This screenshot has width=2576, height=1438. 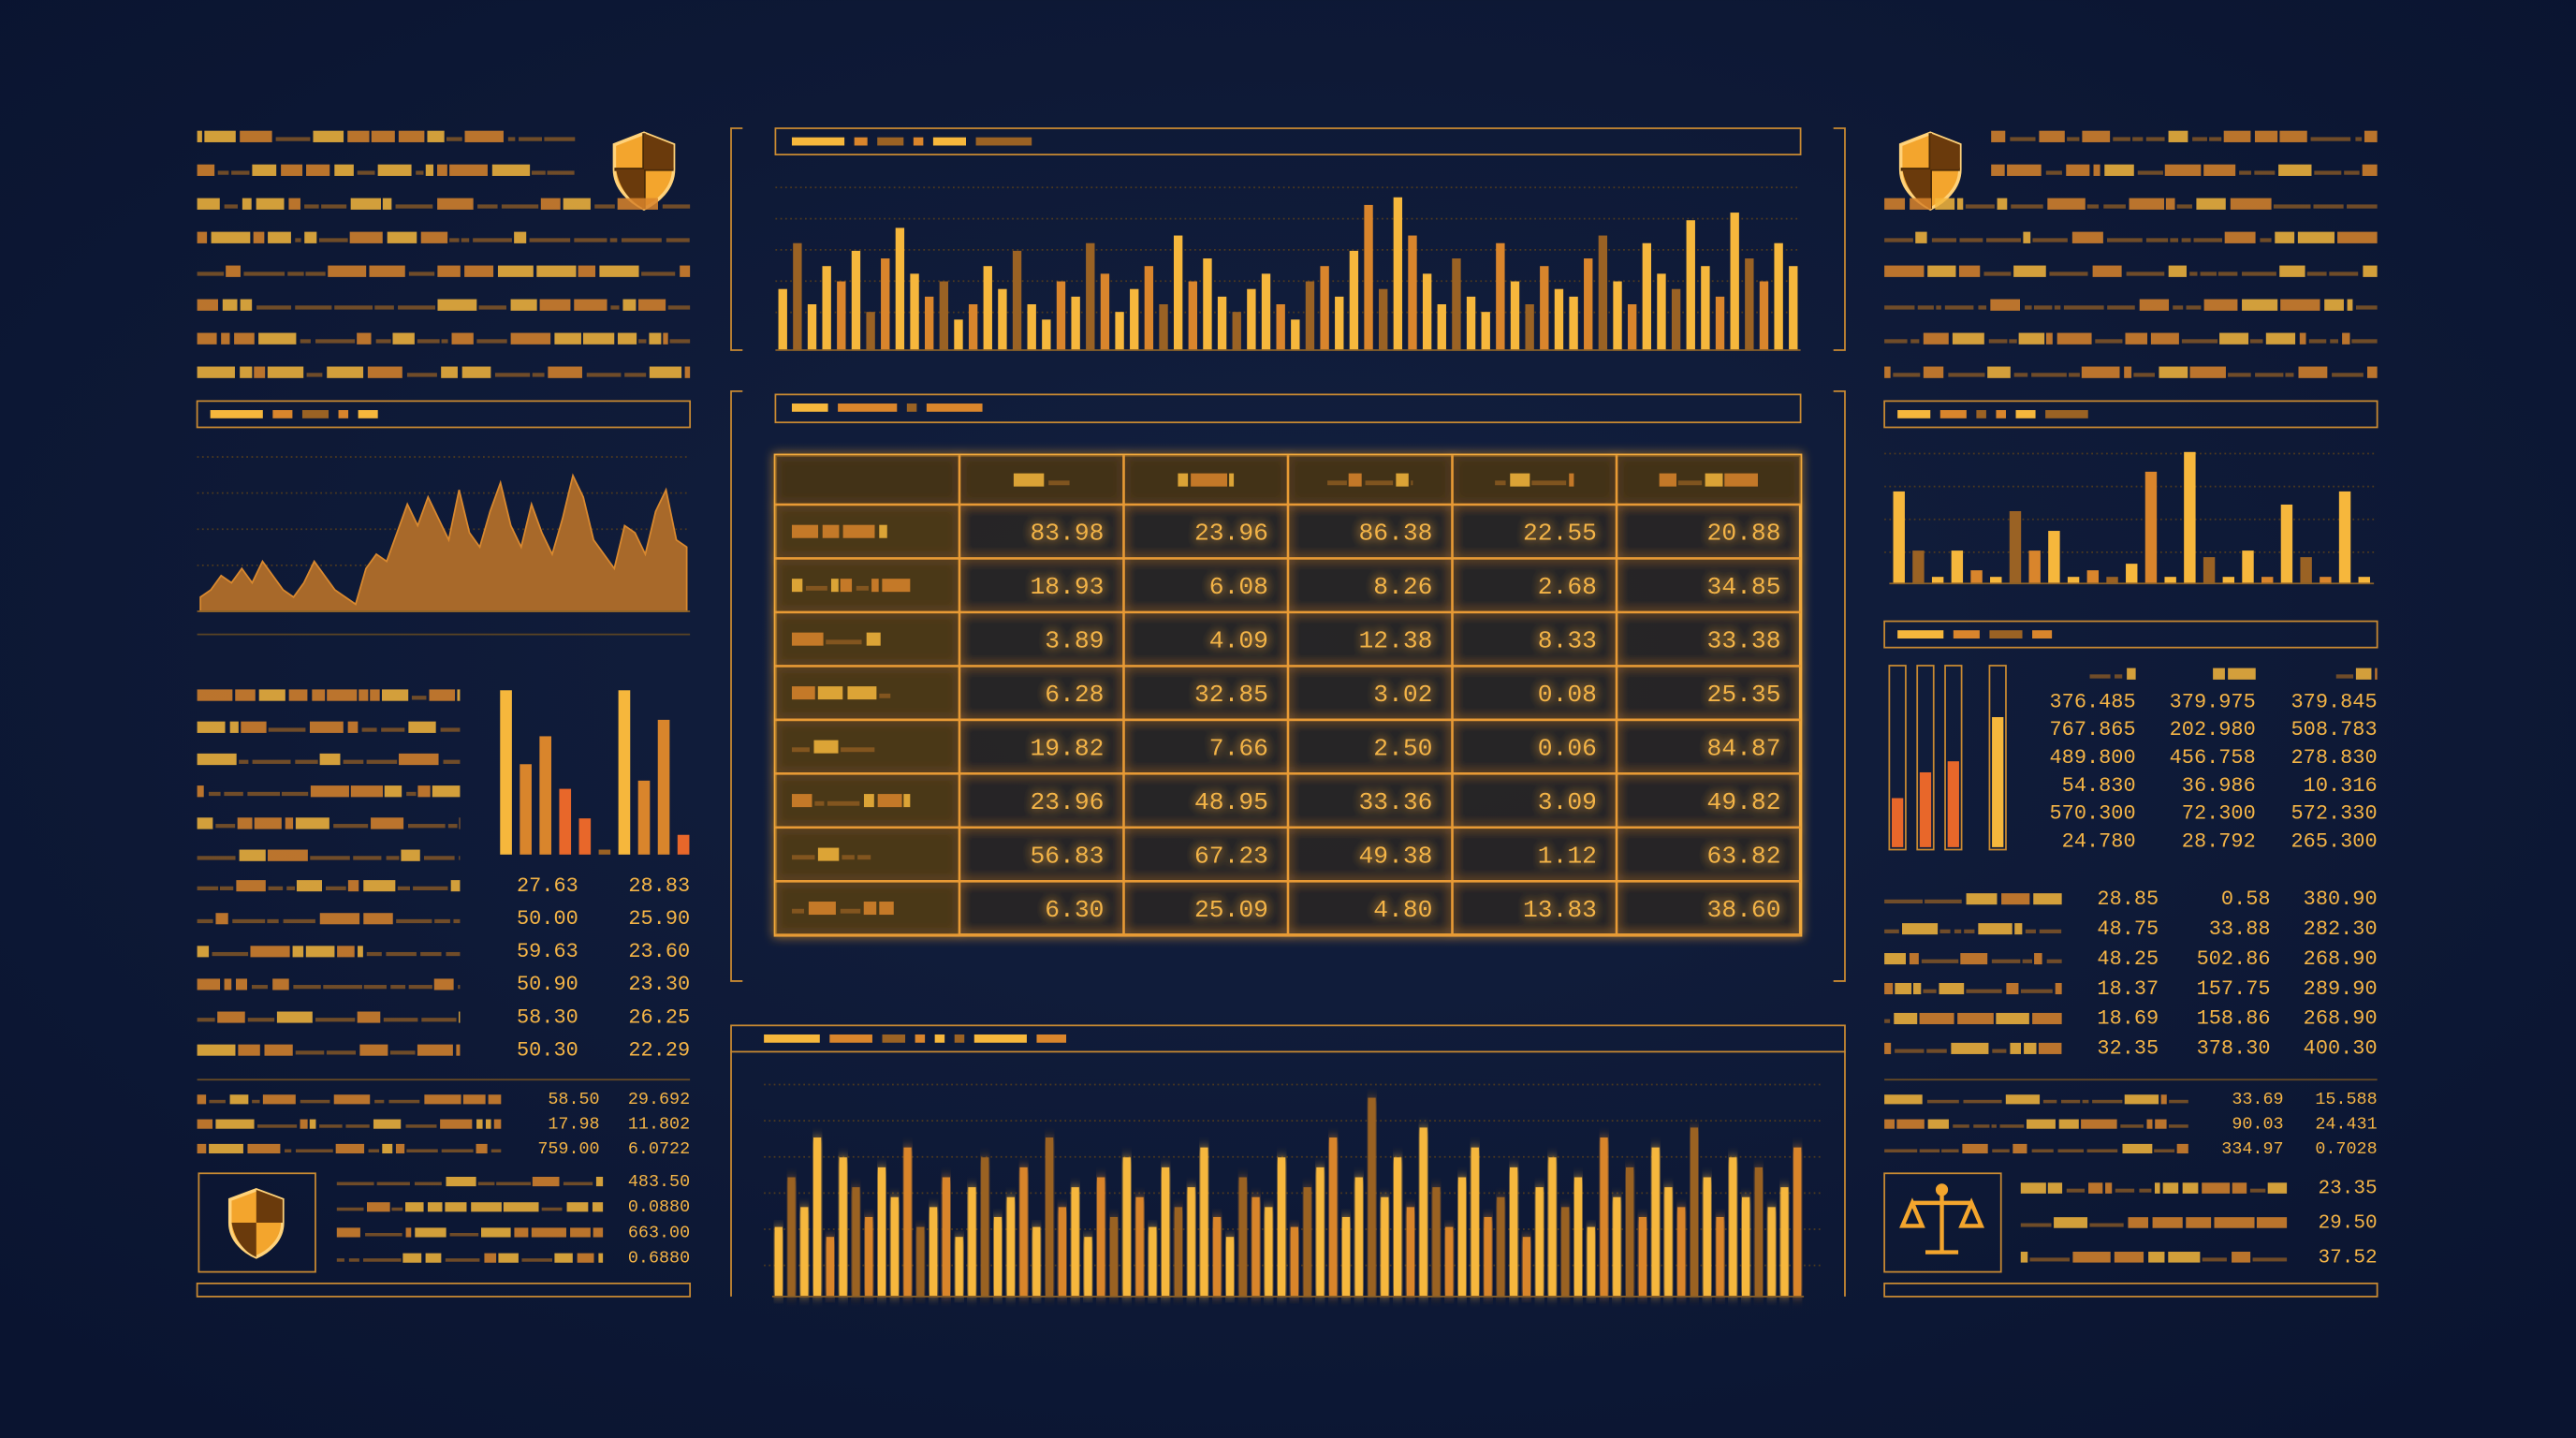 What do you see at coordinates (1567, 587) in the screenshot?
I see `table-cell: 2.68` at bounding box center [1567, 587].